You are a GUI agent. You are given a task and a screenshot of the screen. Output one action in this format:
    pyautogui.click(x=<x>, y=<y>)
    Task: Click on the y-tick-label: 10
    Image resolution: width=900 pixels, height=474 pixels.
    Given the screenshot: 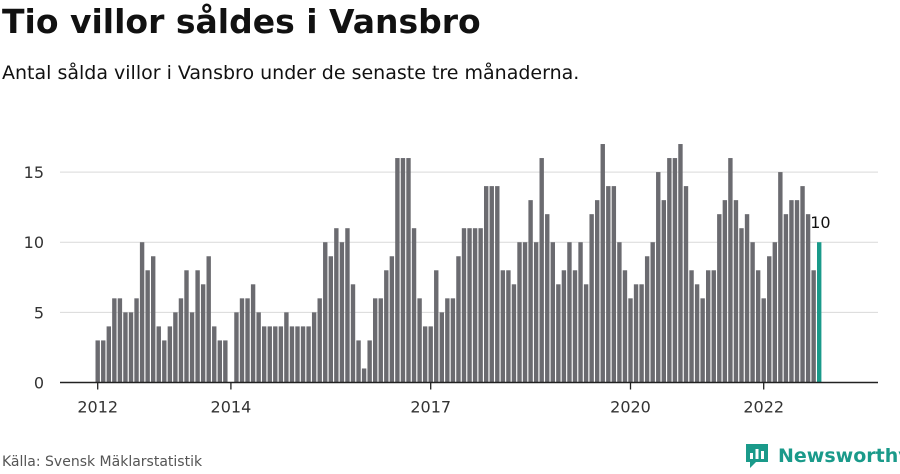 What is the action you would take?
    pyautogui.click(x=34, y=242)
    